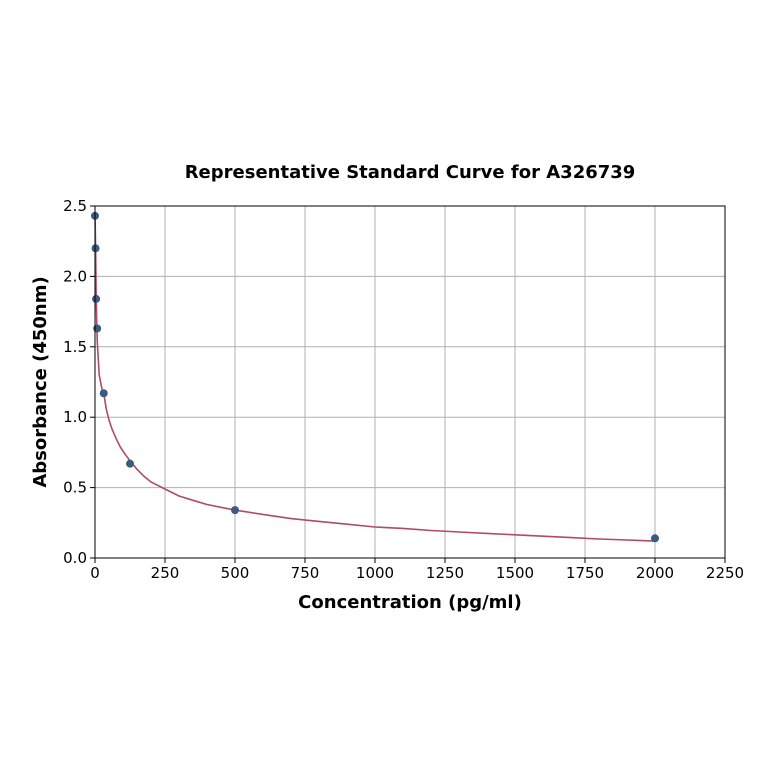 The image size is (764, 764). I want to click on y-axis-ticks: 0.0 0.5 1.0 1.5 2.0 2.5, so click(79, 382).